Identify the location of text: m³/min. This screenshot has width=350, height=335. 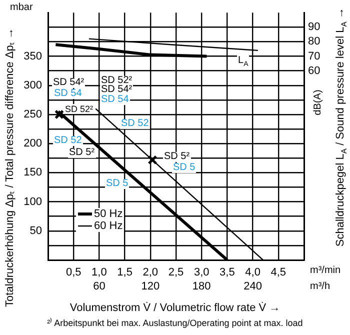
(325, 270).